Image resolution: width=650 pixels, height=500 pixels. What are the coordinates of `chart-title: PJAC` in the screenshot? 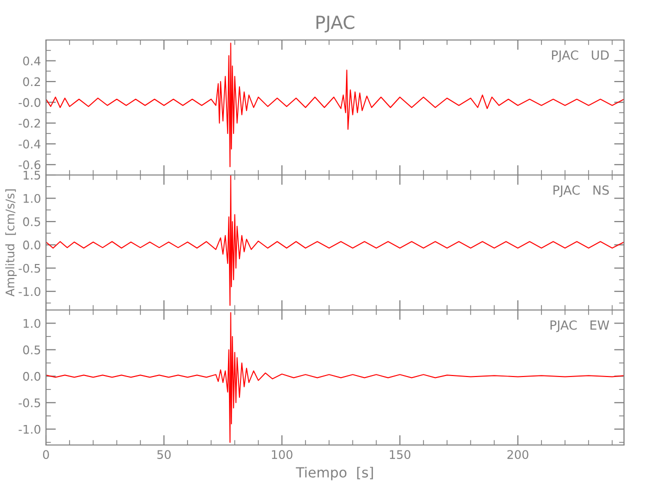 It's located at (335, 24).